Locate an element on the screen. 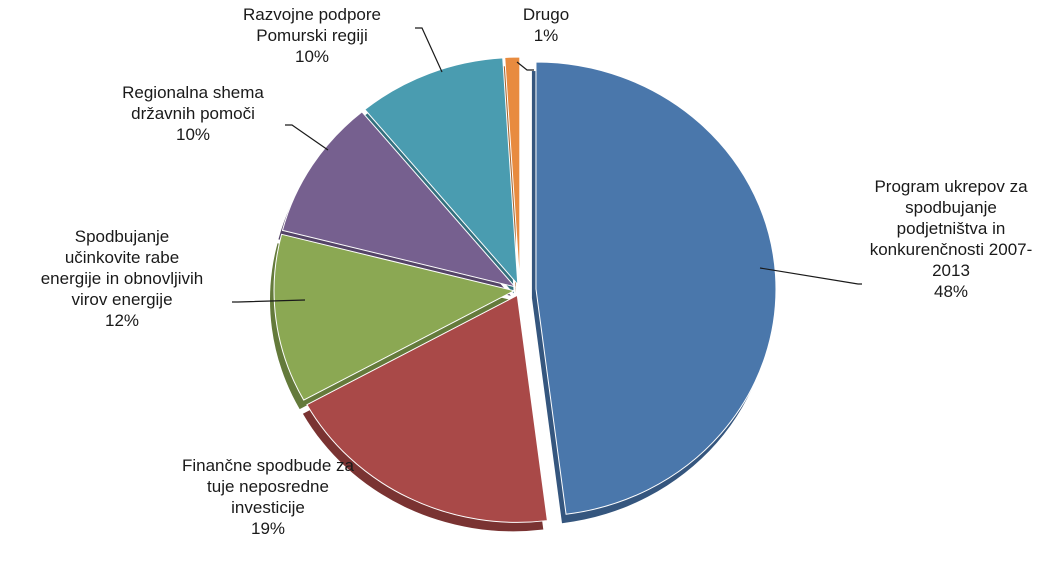 This screenshot has height=567, width=1063. data-label-percent: 19% is located at coordinates (268, 528).